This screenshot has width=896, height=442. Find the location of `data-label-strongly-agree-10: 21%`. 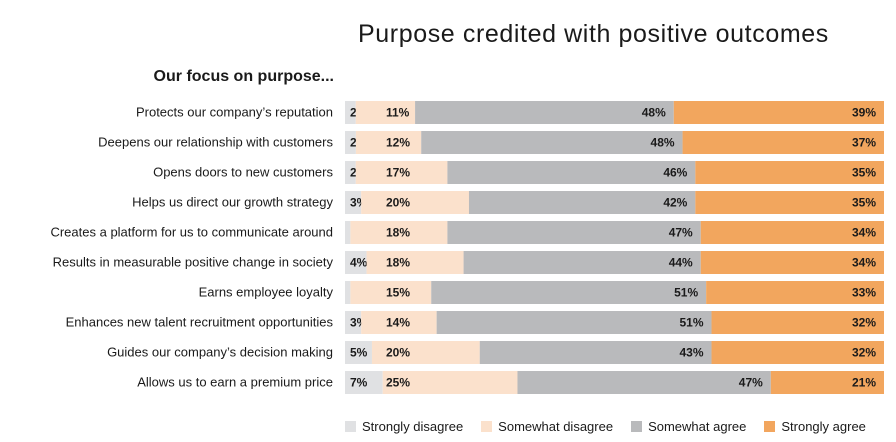

data-label-strongly-agree-10: 21% is located at coordinates (864, 383).